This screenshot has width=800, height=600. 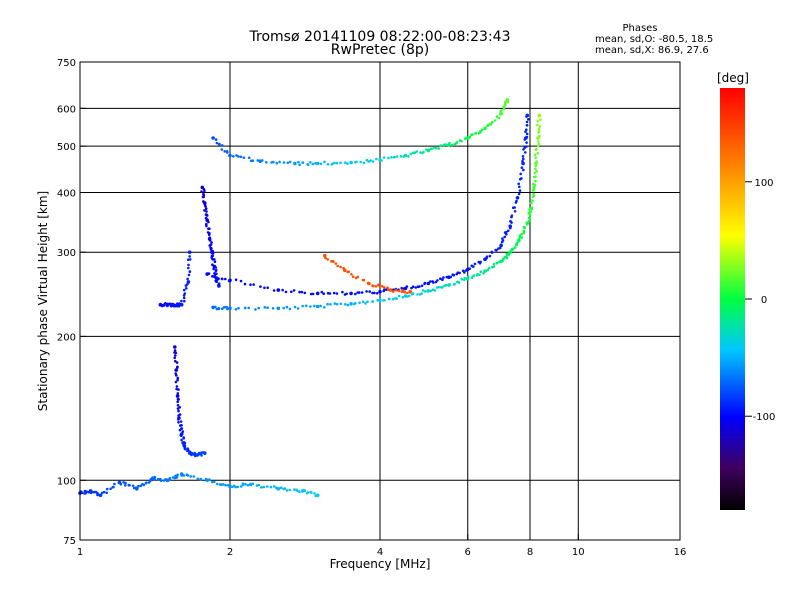 What do you see at coordinates (69, 541) in the screenshot?
I see `y-tick-label: 75` at bounding box center [69, 541].